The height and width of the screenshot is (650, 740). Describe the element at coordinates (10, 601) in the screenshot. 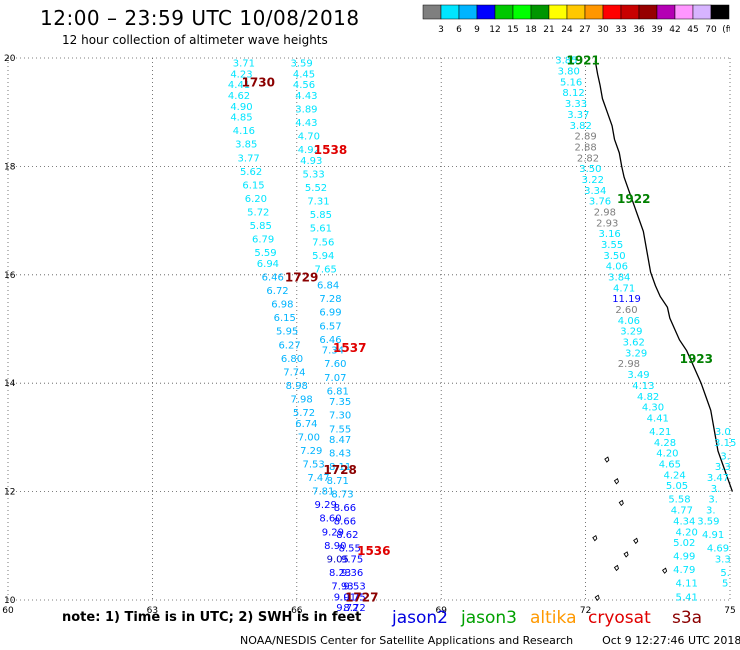

I see `lat-tick-label: 10` at that location.